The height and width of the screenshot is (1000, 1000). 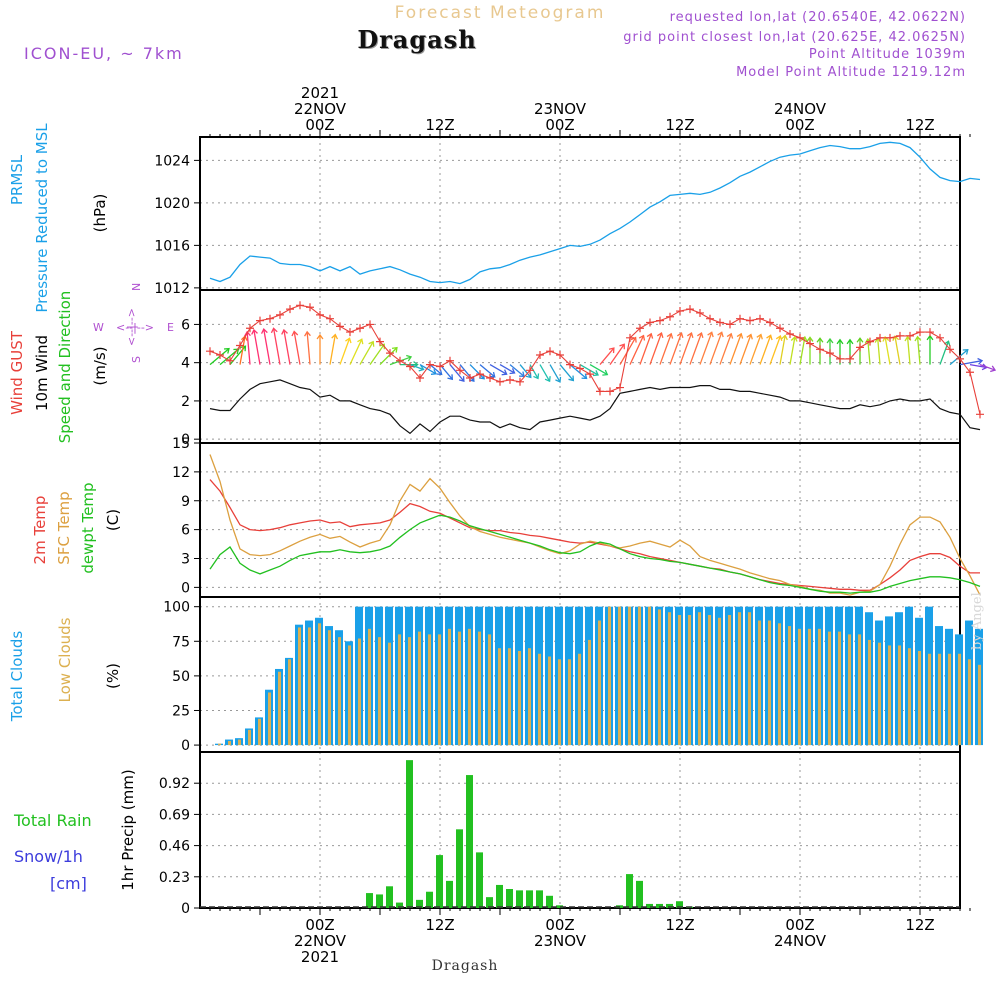 What do you see at coordinates (320, 93) in the screenshot?
I see `top-time-label-0-0: 2021` at bounding box center [320, 93].